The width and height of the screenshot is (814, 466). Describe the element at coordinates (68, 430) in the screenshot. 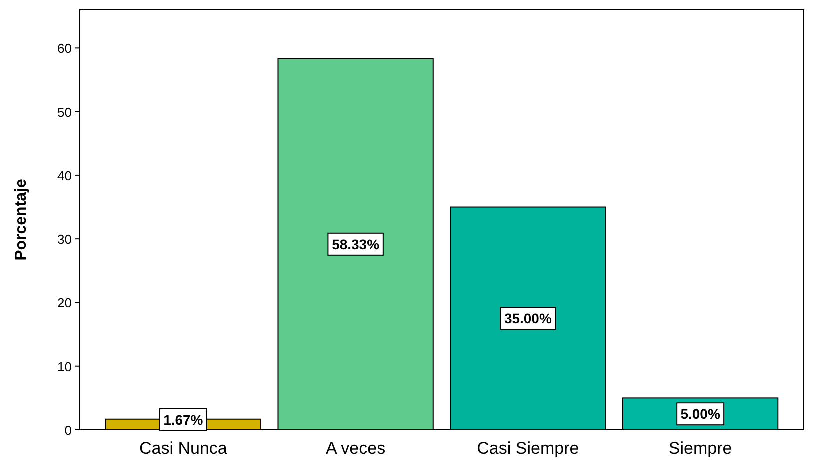

I see `y-tick-label: 0` at that location.